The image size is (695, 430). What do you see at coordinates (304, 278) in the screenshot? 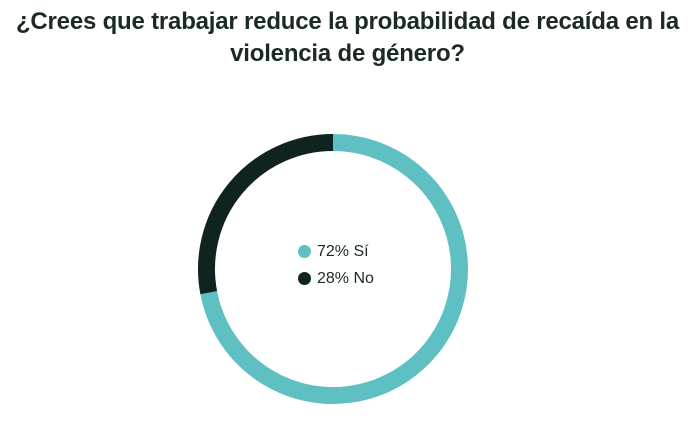
I see `legend-swatch-no` at bounding box center [304, 278].